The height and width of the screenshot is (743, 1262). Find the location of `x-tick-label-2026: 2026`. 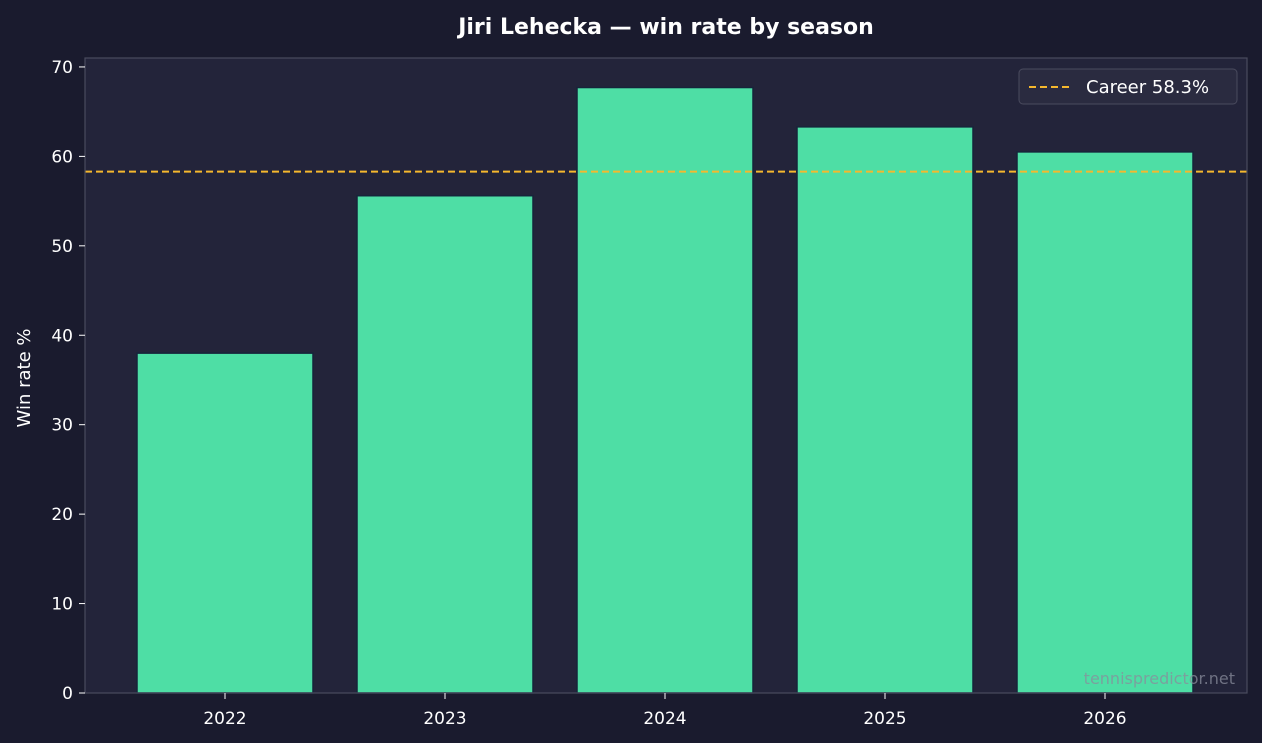

x-tick-label-2026: 2026 is located at coordinates (1104, 719).